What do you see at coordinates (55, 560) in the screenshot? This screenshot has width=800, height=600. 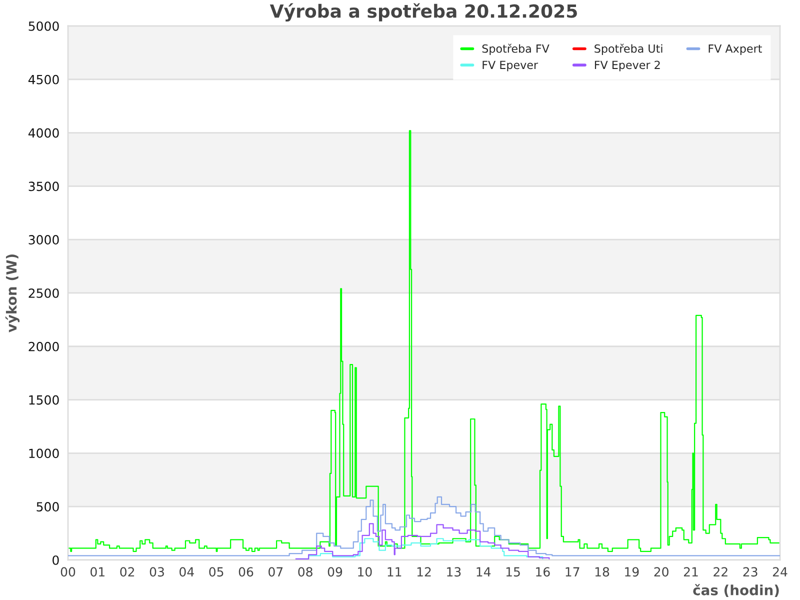 I see `y-tick-label: 0` at bounding box center [55, 560].